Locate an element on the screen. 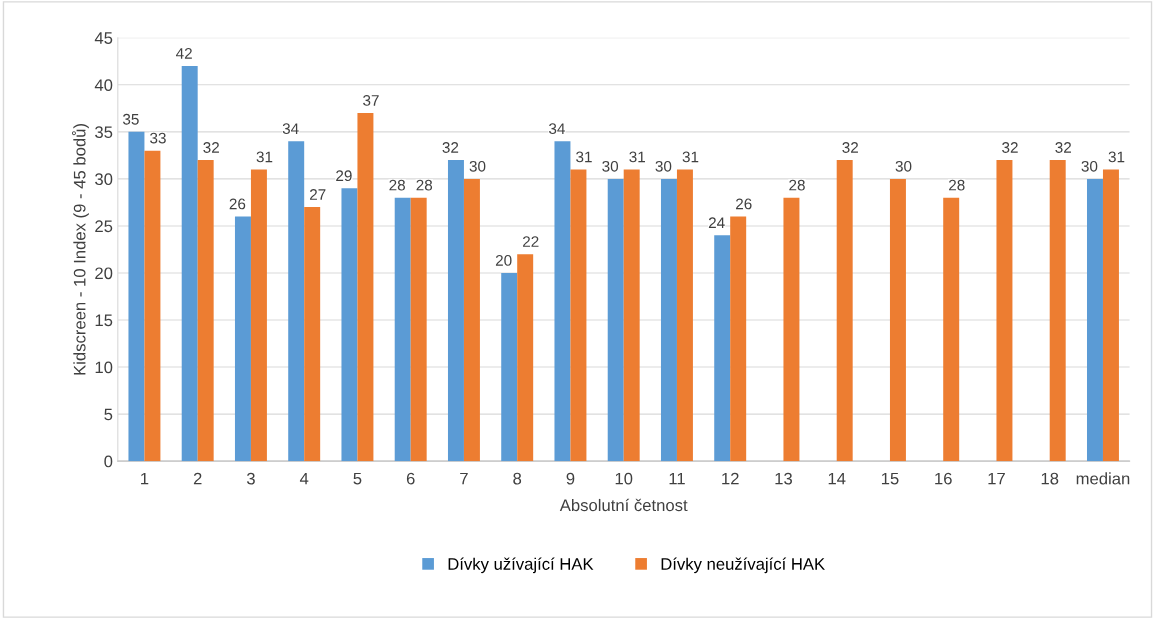  x-axis-title: Absolutní četnost is located at coordinates (623, 505).